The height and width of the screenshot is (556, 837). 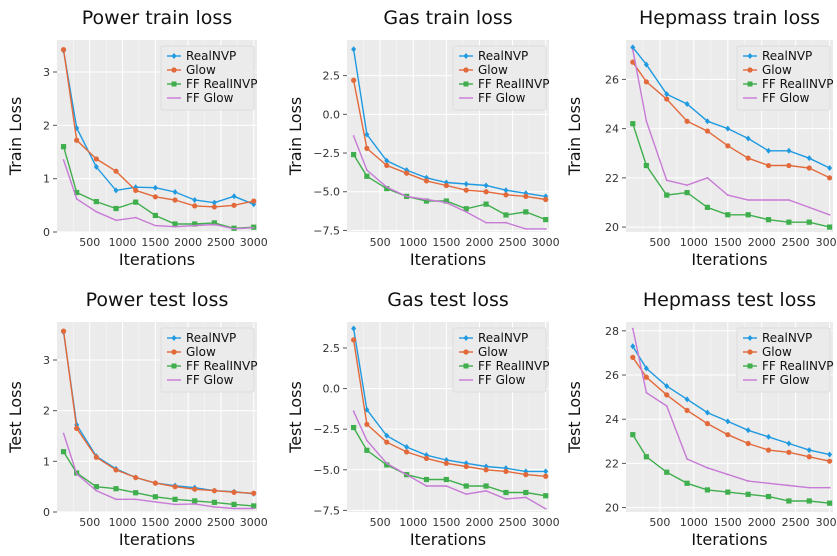 I want to click on chart-title: Gas test loss, so click(x=448, y=300).